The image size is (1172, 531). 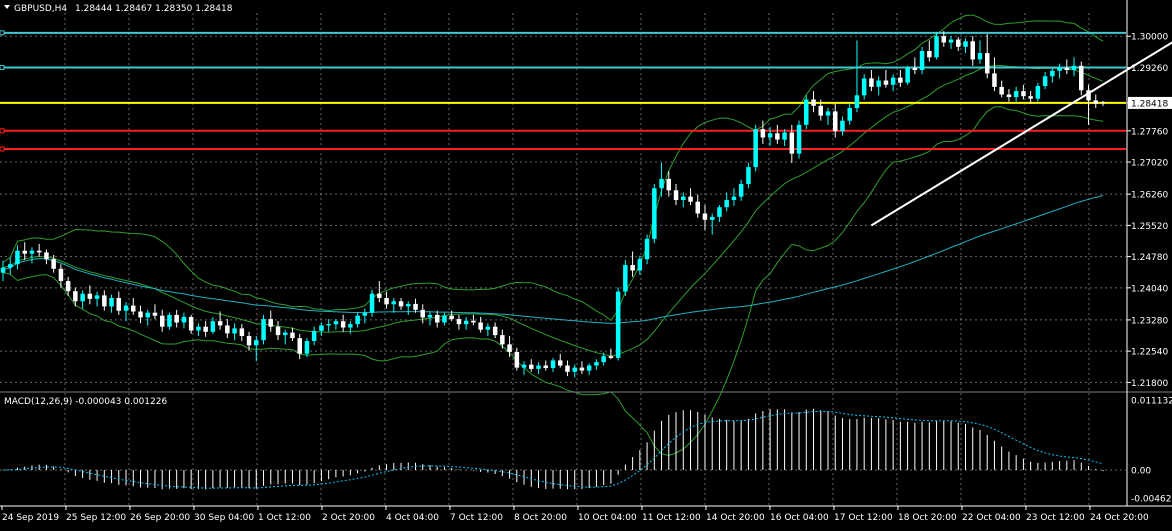 I want to click on trendline, so click(x=1021, y=113).